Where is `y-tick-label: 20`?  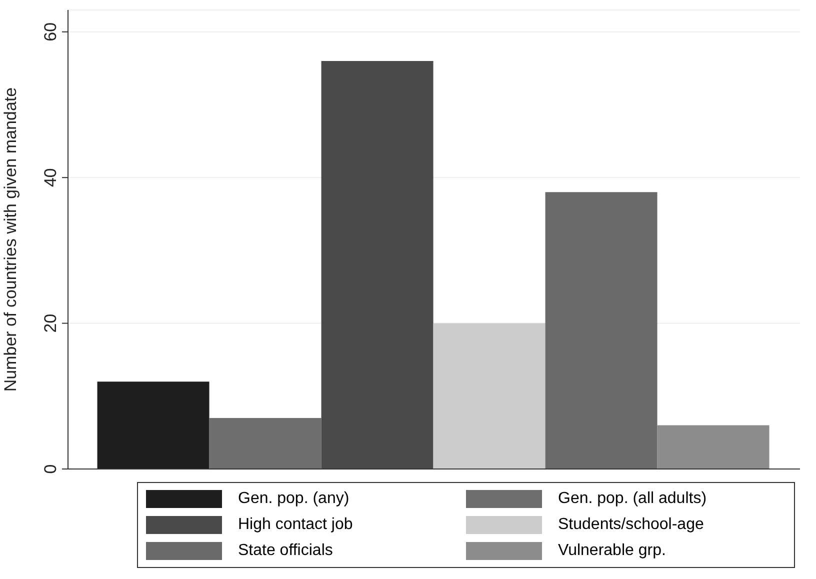
y-tick-label: 20 is located at coordinates (50, 323).